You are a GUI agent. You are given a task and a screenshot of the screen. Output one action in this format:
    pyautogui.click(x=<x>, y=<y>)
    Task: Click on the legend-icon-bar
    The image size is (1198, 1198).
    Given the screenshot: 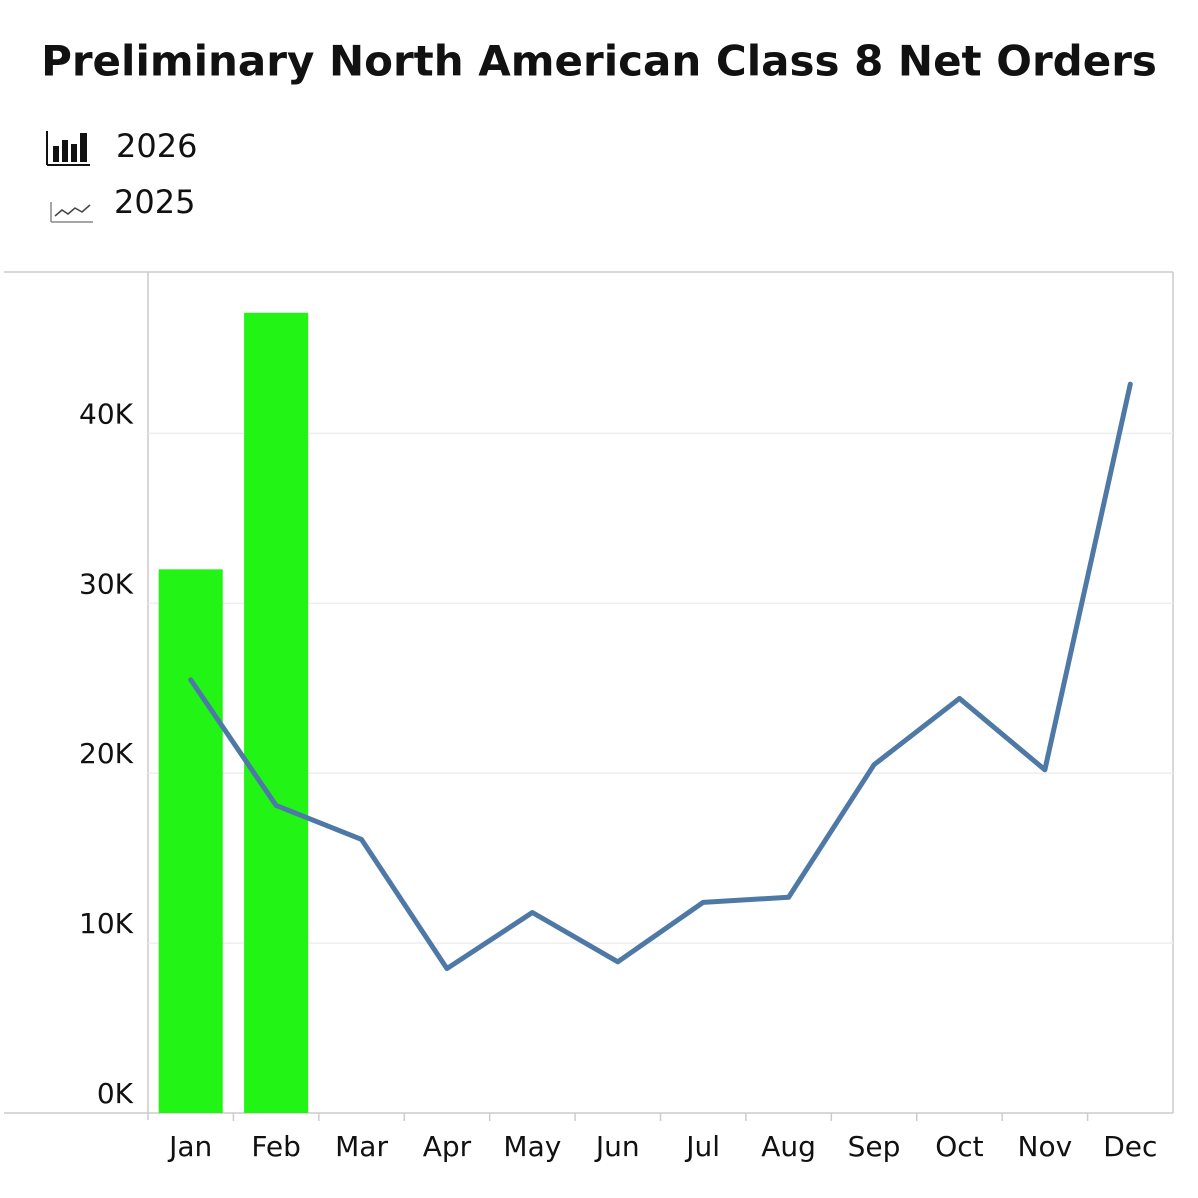 What is the action you would take?
    pyautogui.click(x=68, y=148)
    